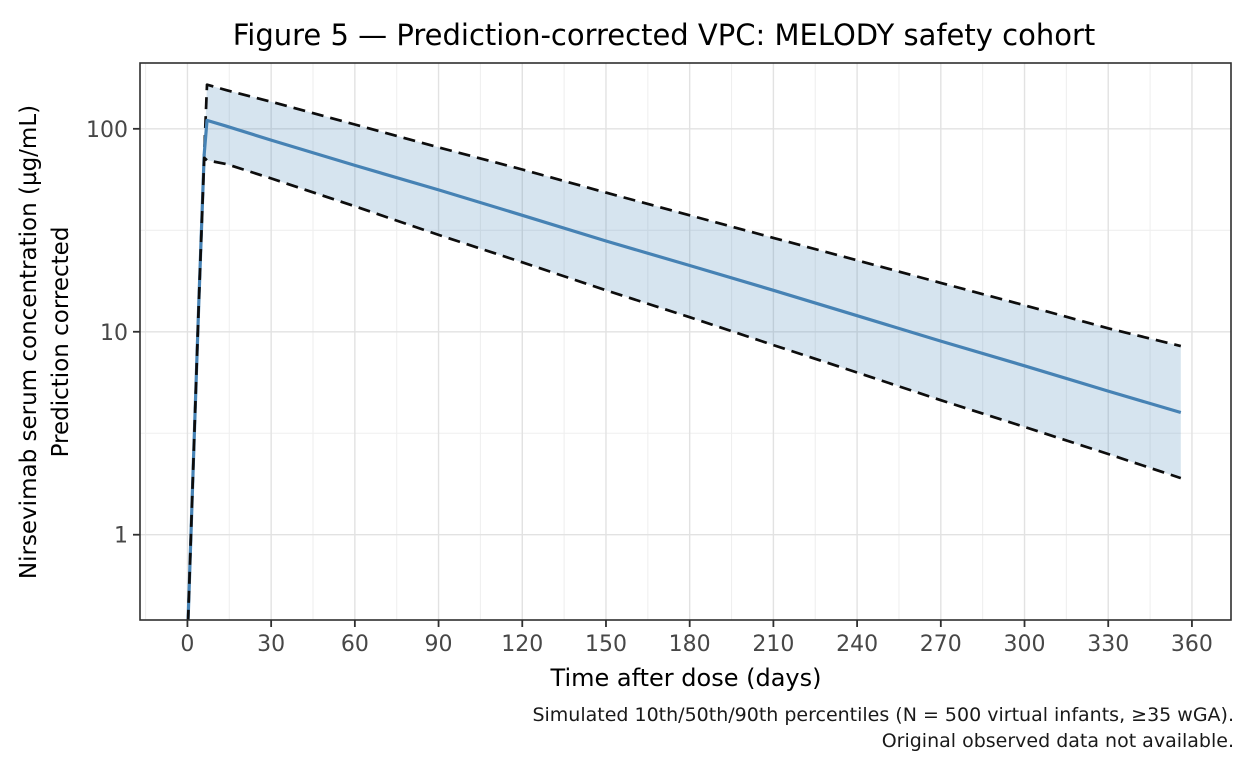 The width and height of the screenshot is (1248, 768). Describe the element at coordinates (522, 644) in the screenshot. I see `x-tick-label: 120` at that location.